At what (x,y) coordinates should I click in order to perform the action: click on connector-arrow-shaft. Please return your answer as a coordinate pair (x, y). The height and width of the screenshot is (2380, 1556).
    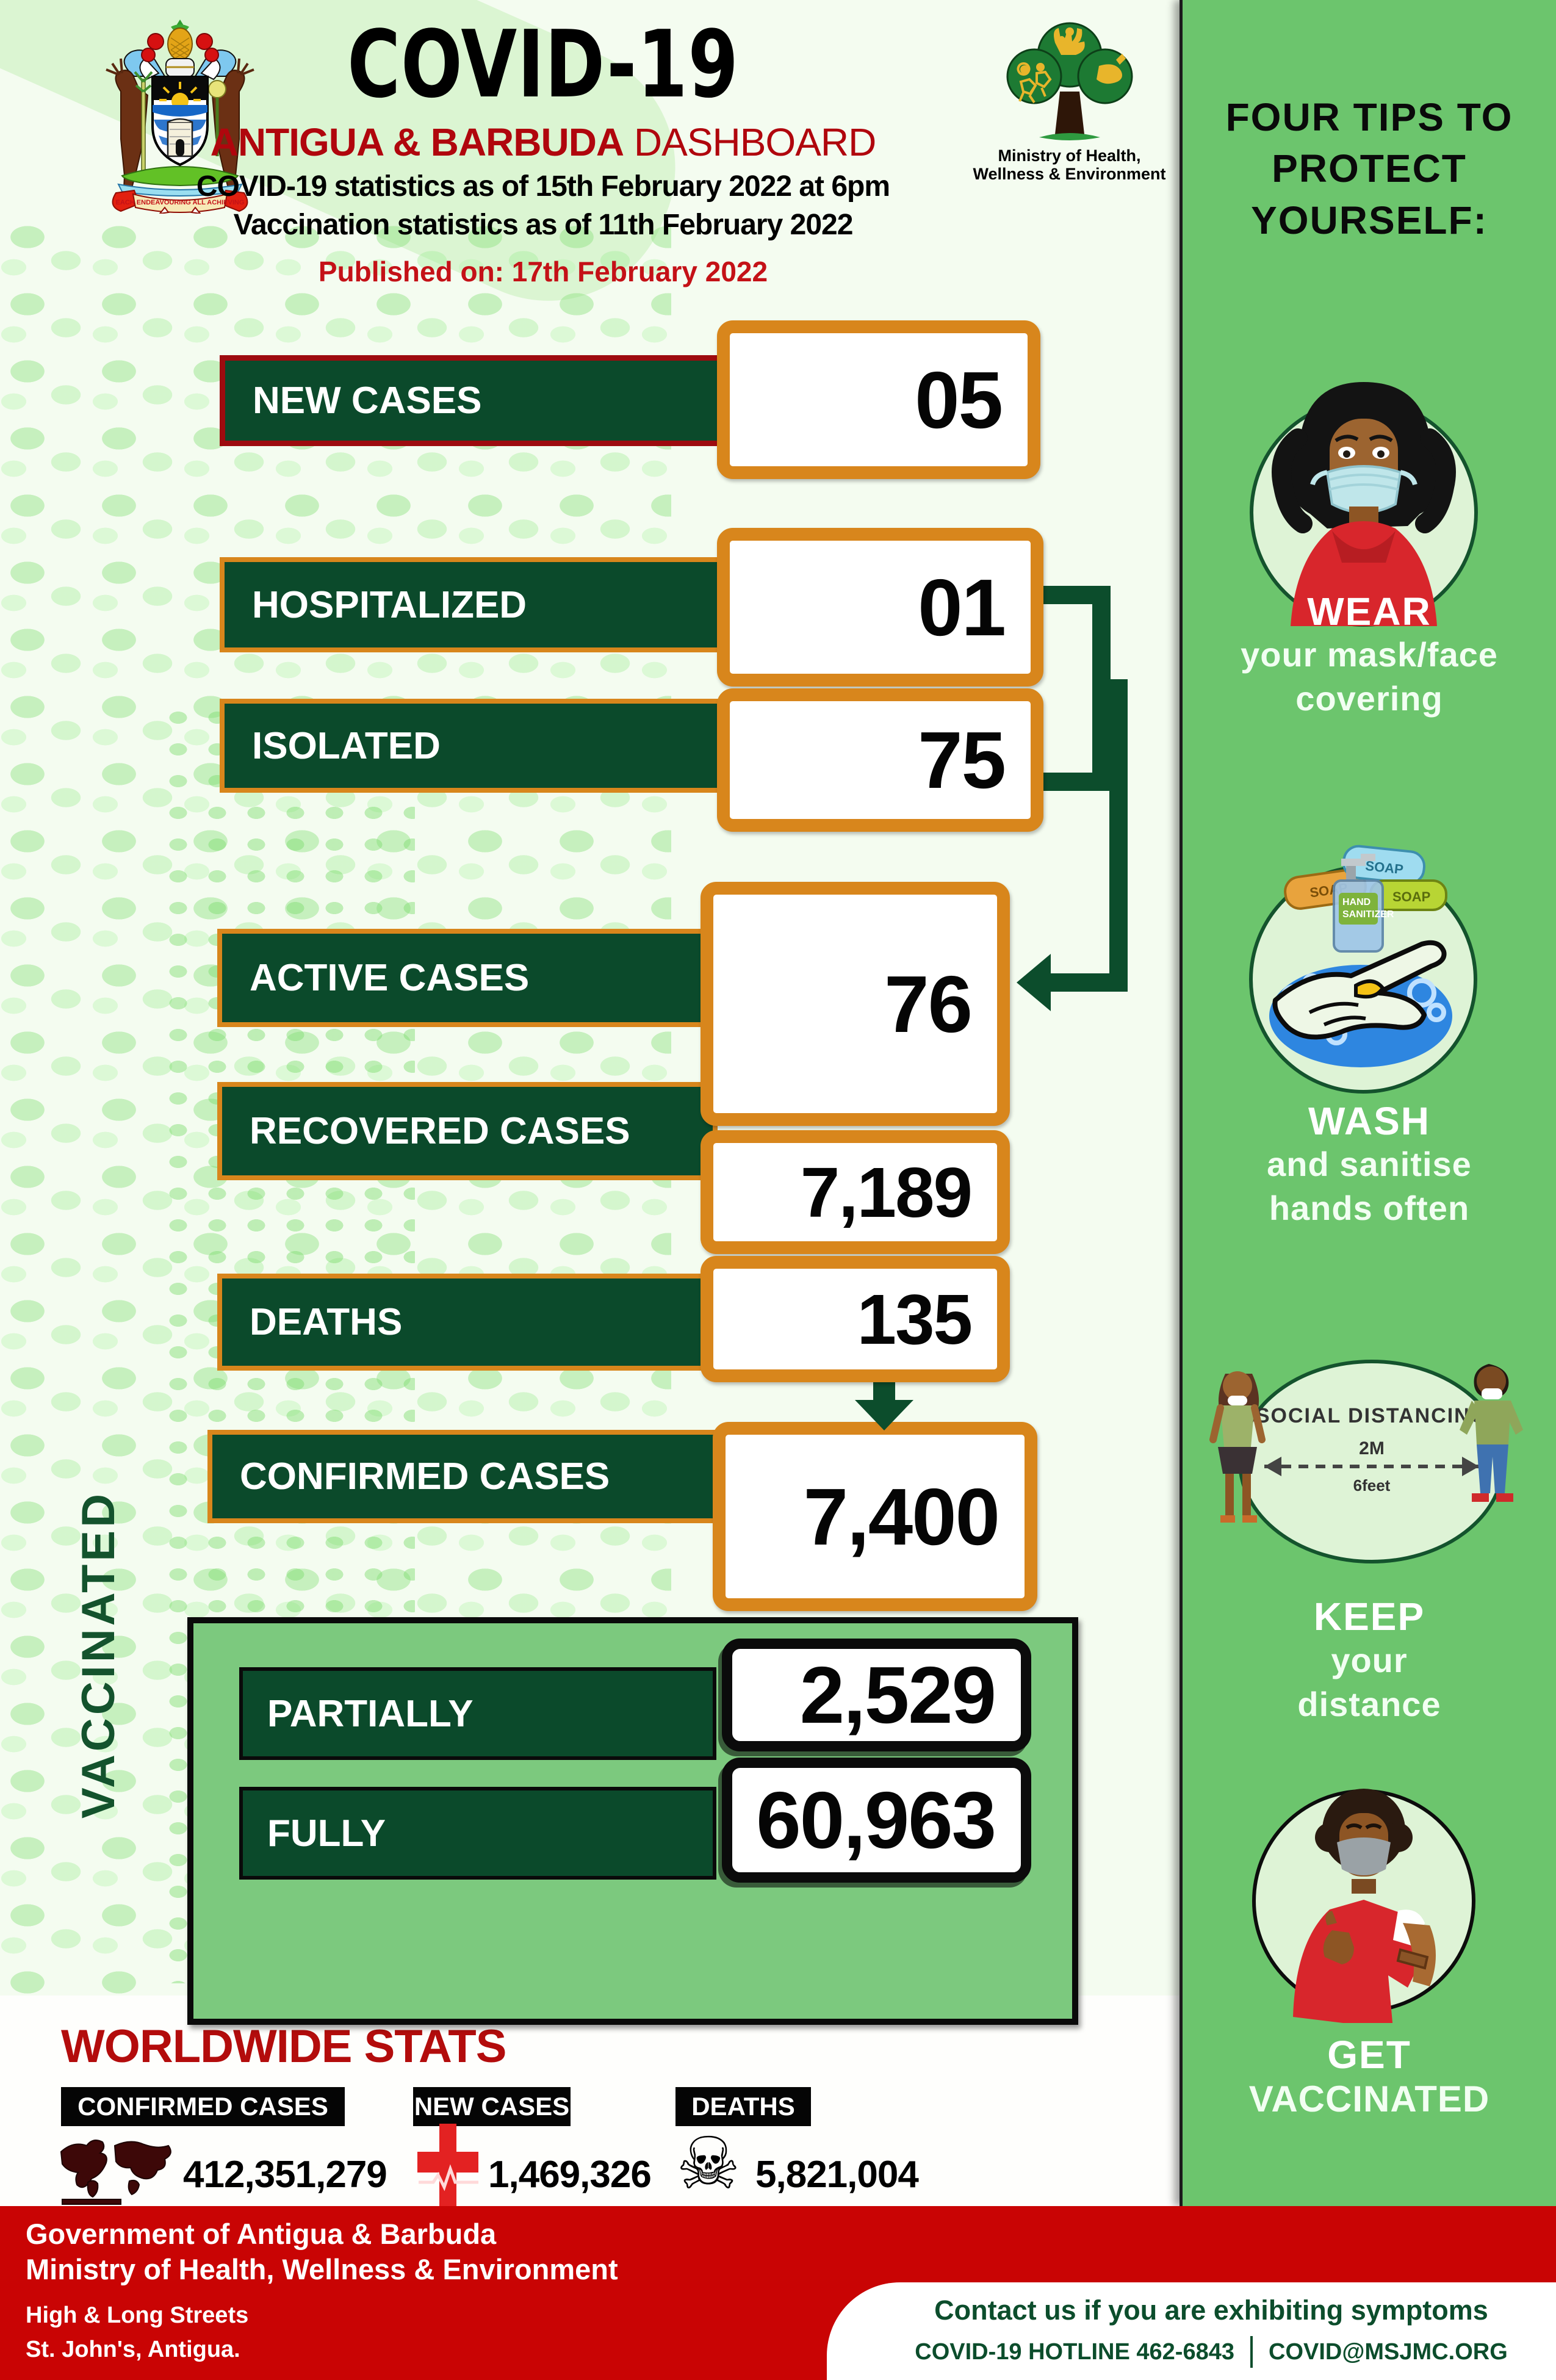
    Looking at the image, I should click on (1089, 983).